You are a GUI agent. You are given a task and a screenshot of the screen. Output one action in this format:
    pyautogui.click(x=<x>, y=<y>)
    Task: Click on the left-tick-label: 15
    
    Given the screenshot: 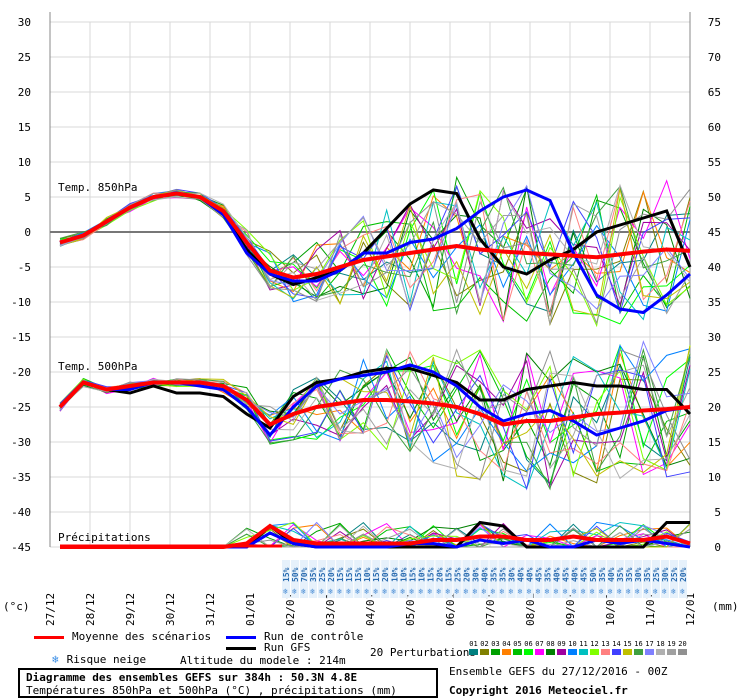 What is the action you would take?
    pyautogui.click(x=24, y=127)
    